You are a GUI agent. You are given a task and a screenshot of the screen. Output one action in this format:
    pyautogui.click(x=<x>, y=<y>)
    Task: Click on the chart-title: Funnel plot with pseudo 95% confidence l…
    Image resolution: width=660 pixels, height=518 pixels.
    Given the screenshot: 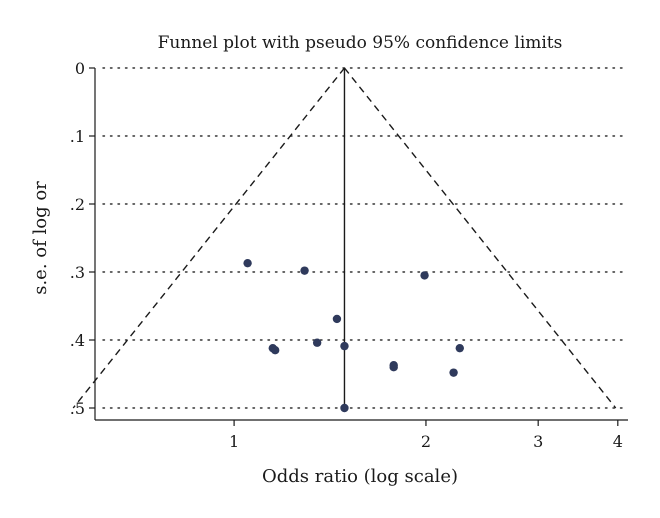 What is the action you would take?
    pyautogui.click(x=360, y=43)
    